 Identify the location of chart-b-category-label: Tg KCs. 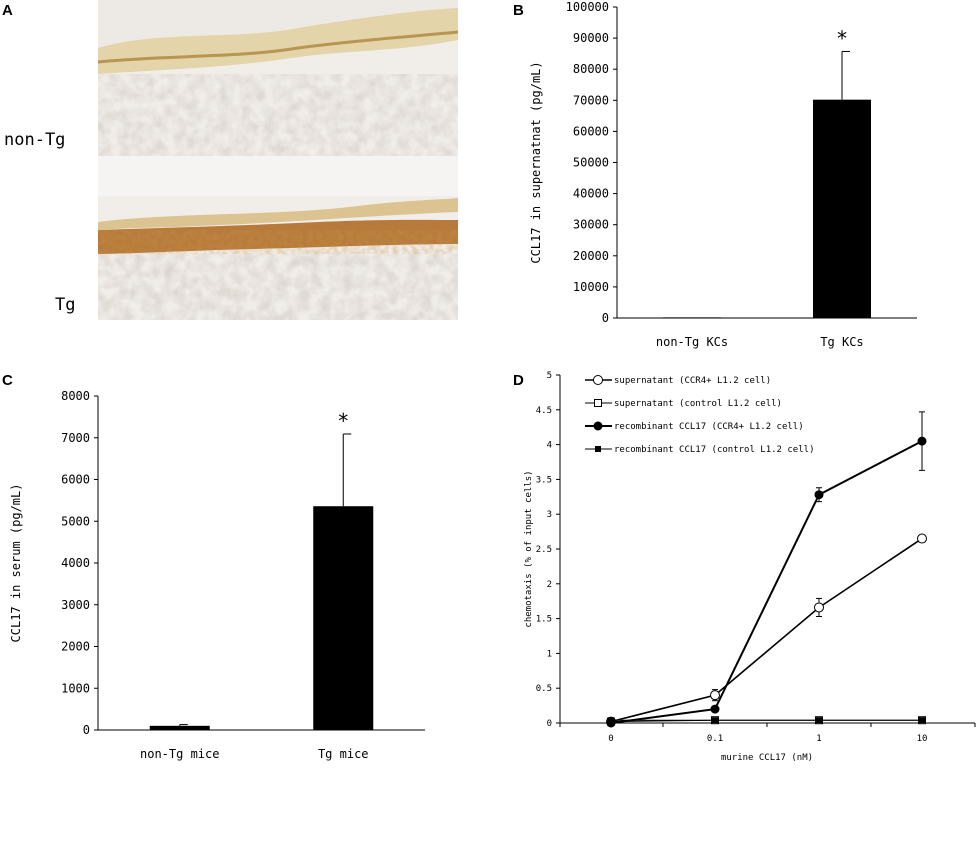
(841, 342).